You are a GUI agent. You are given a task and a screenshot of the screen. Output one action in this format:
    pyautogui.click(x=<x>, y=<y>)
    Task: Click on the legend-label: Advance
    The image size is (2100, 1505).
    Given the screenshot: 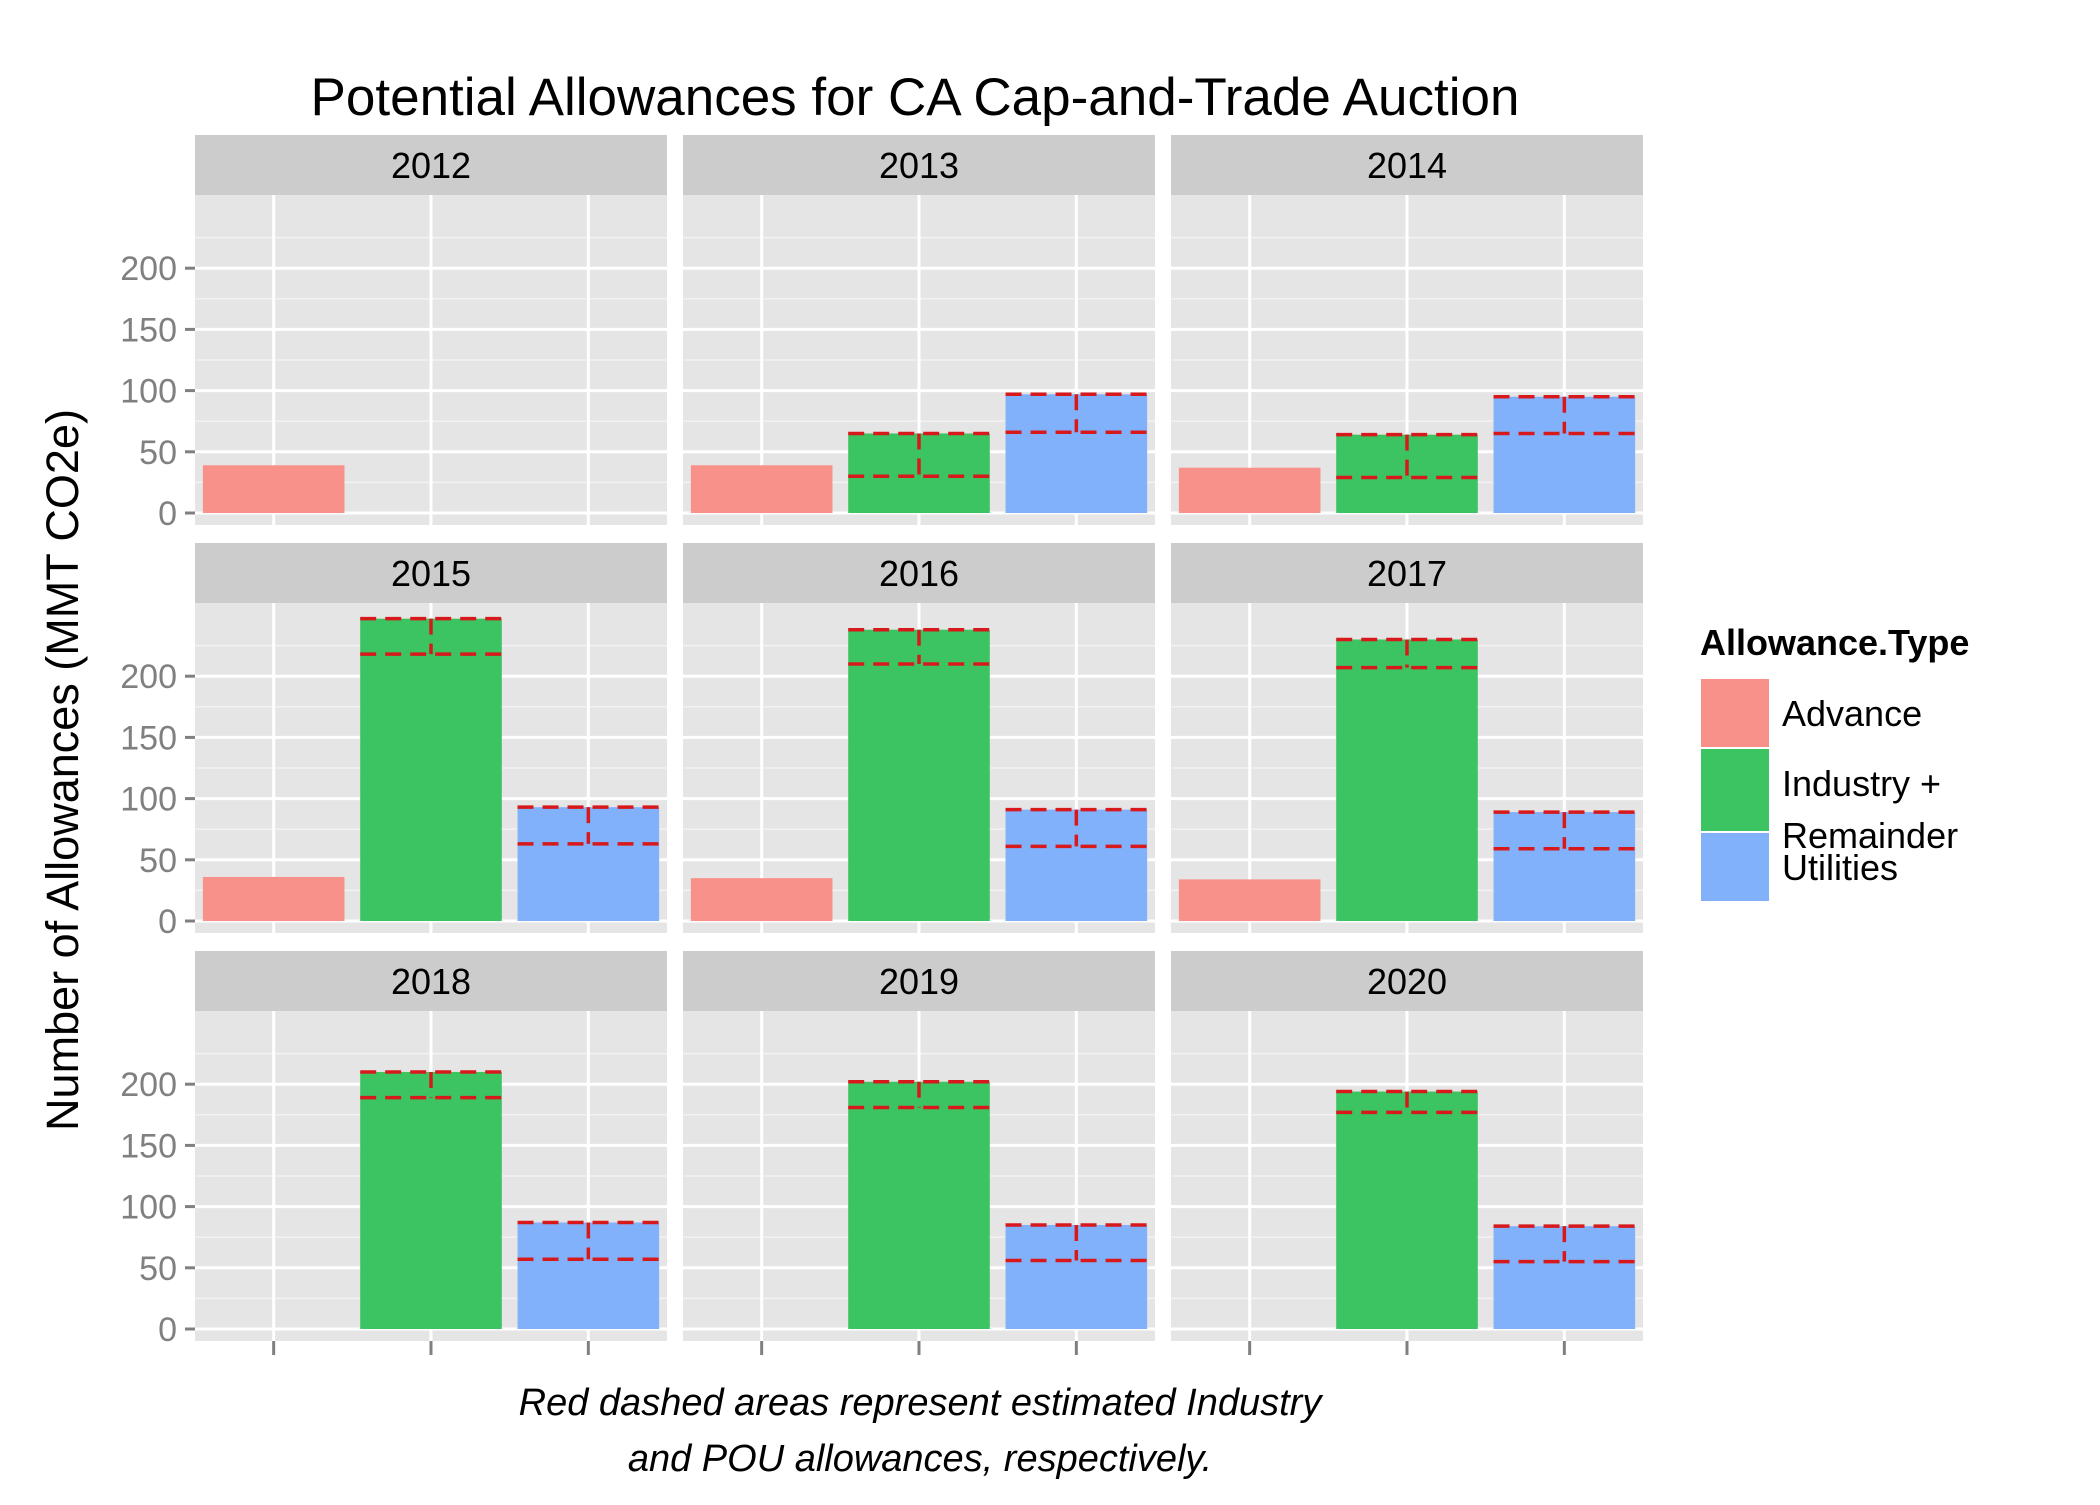 What is the action you would take?
    pyautogui.click(x=1852, y=713)
    